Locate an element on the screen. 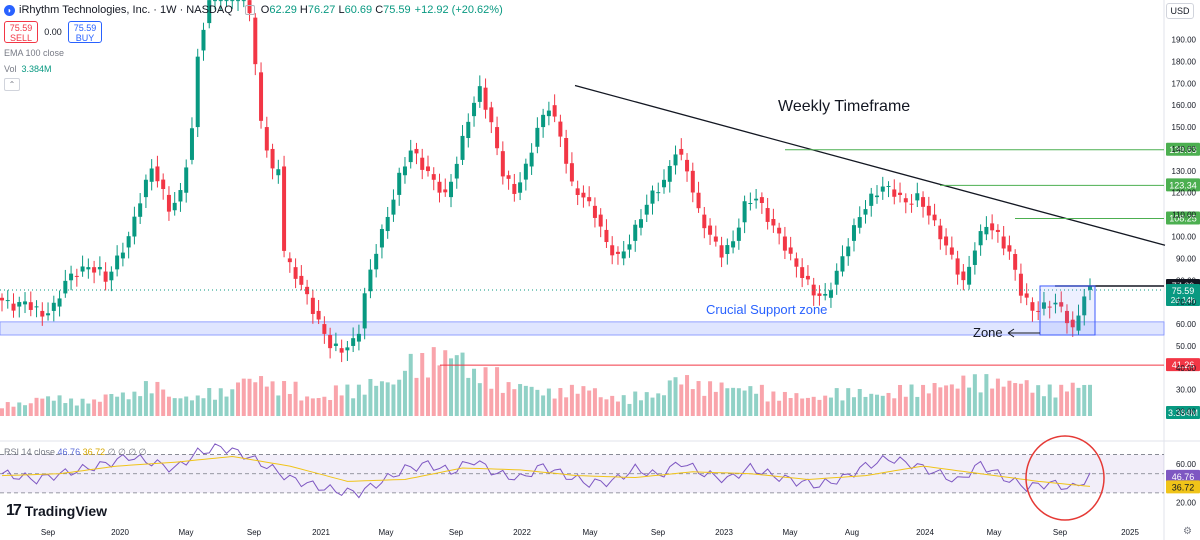 This screenshot has height=540, width=1200. trade-panel: 75.59 SELL 0.00 75.59 BUY is located at coordinates (53, 32).